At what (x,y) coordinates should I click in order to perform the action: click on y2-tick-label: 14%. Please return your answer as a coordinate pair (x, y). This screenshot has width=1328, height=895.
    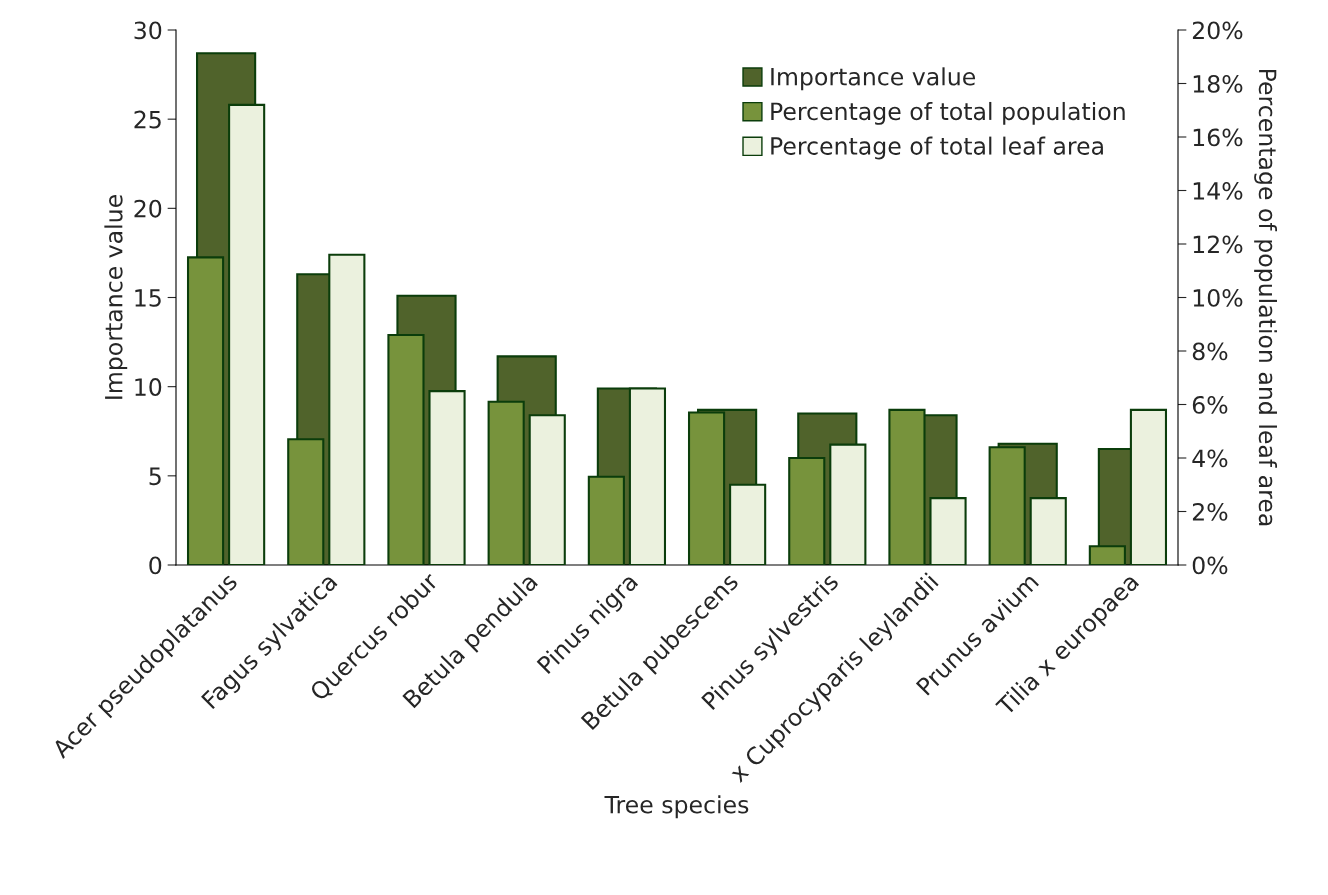
    Looking at the image, I should click on (1218, 190).